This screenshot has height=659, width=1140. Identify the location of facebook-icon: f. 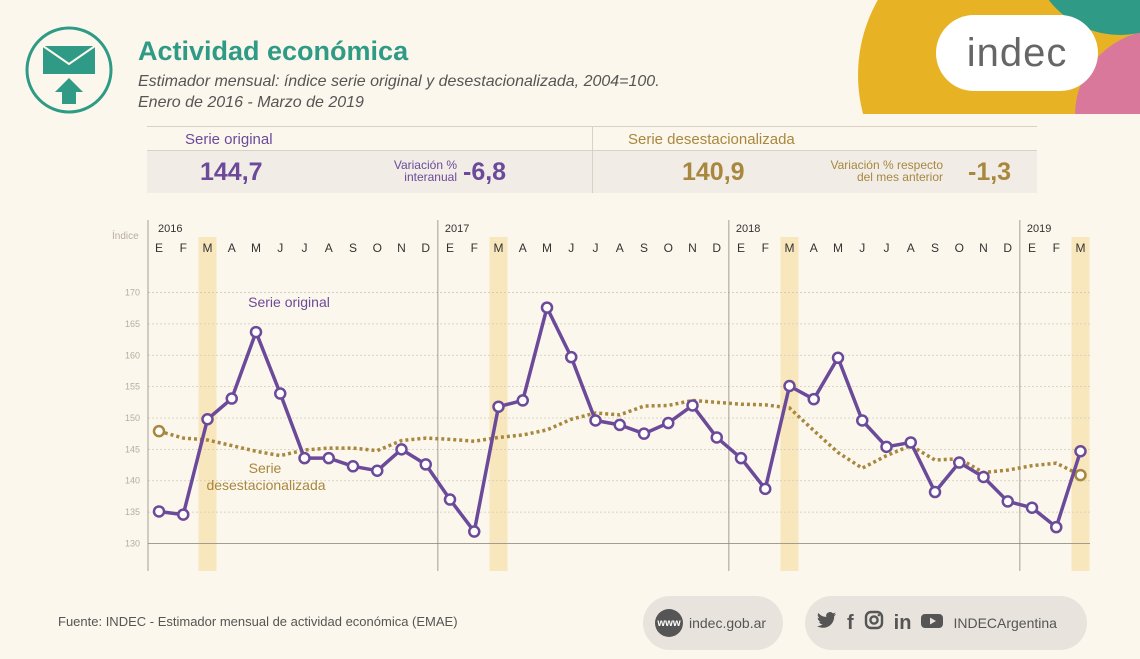
(850, 622).